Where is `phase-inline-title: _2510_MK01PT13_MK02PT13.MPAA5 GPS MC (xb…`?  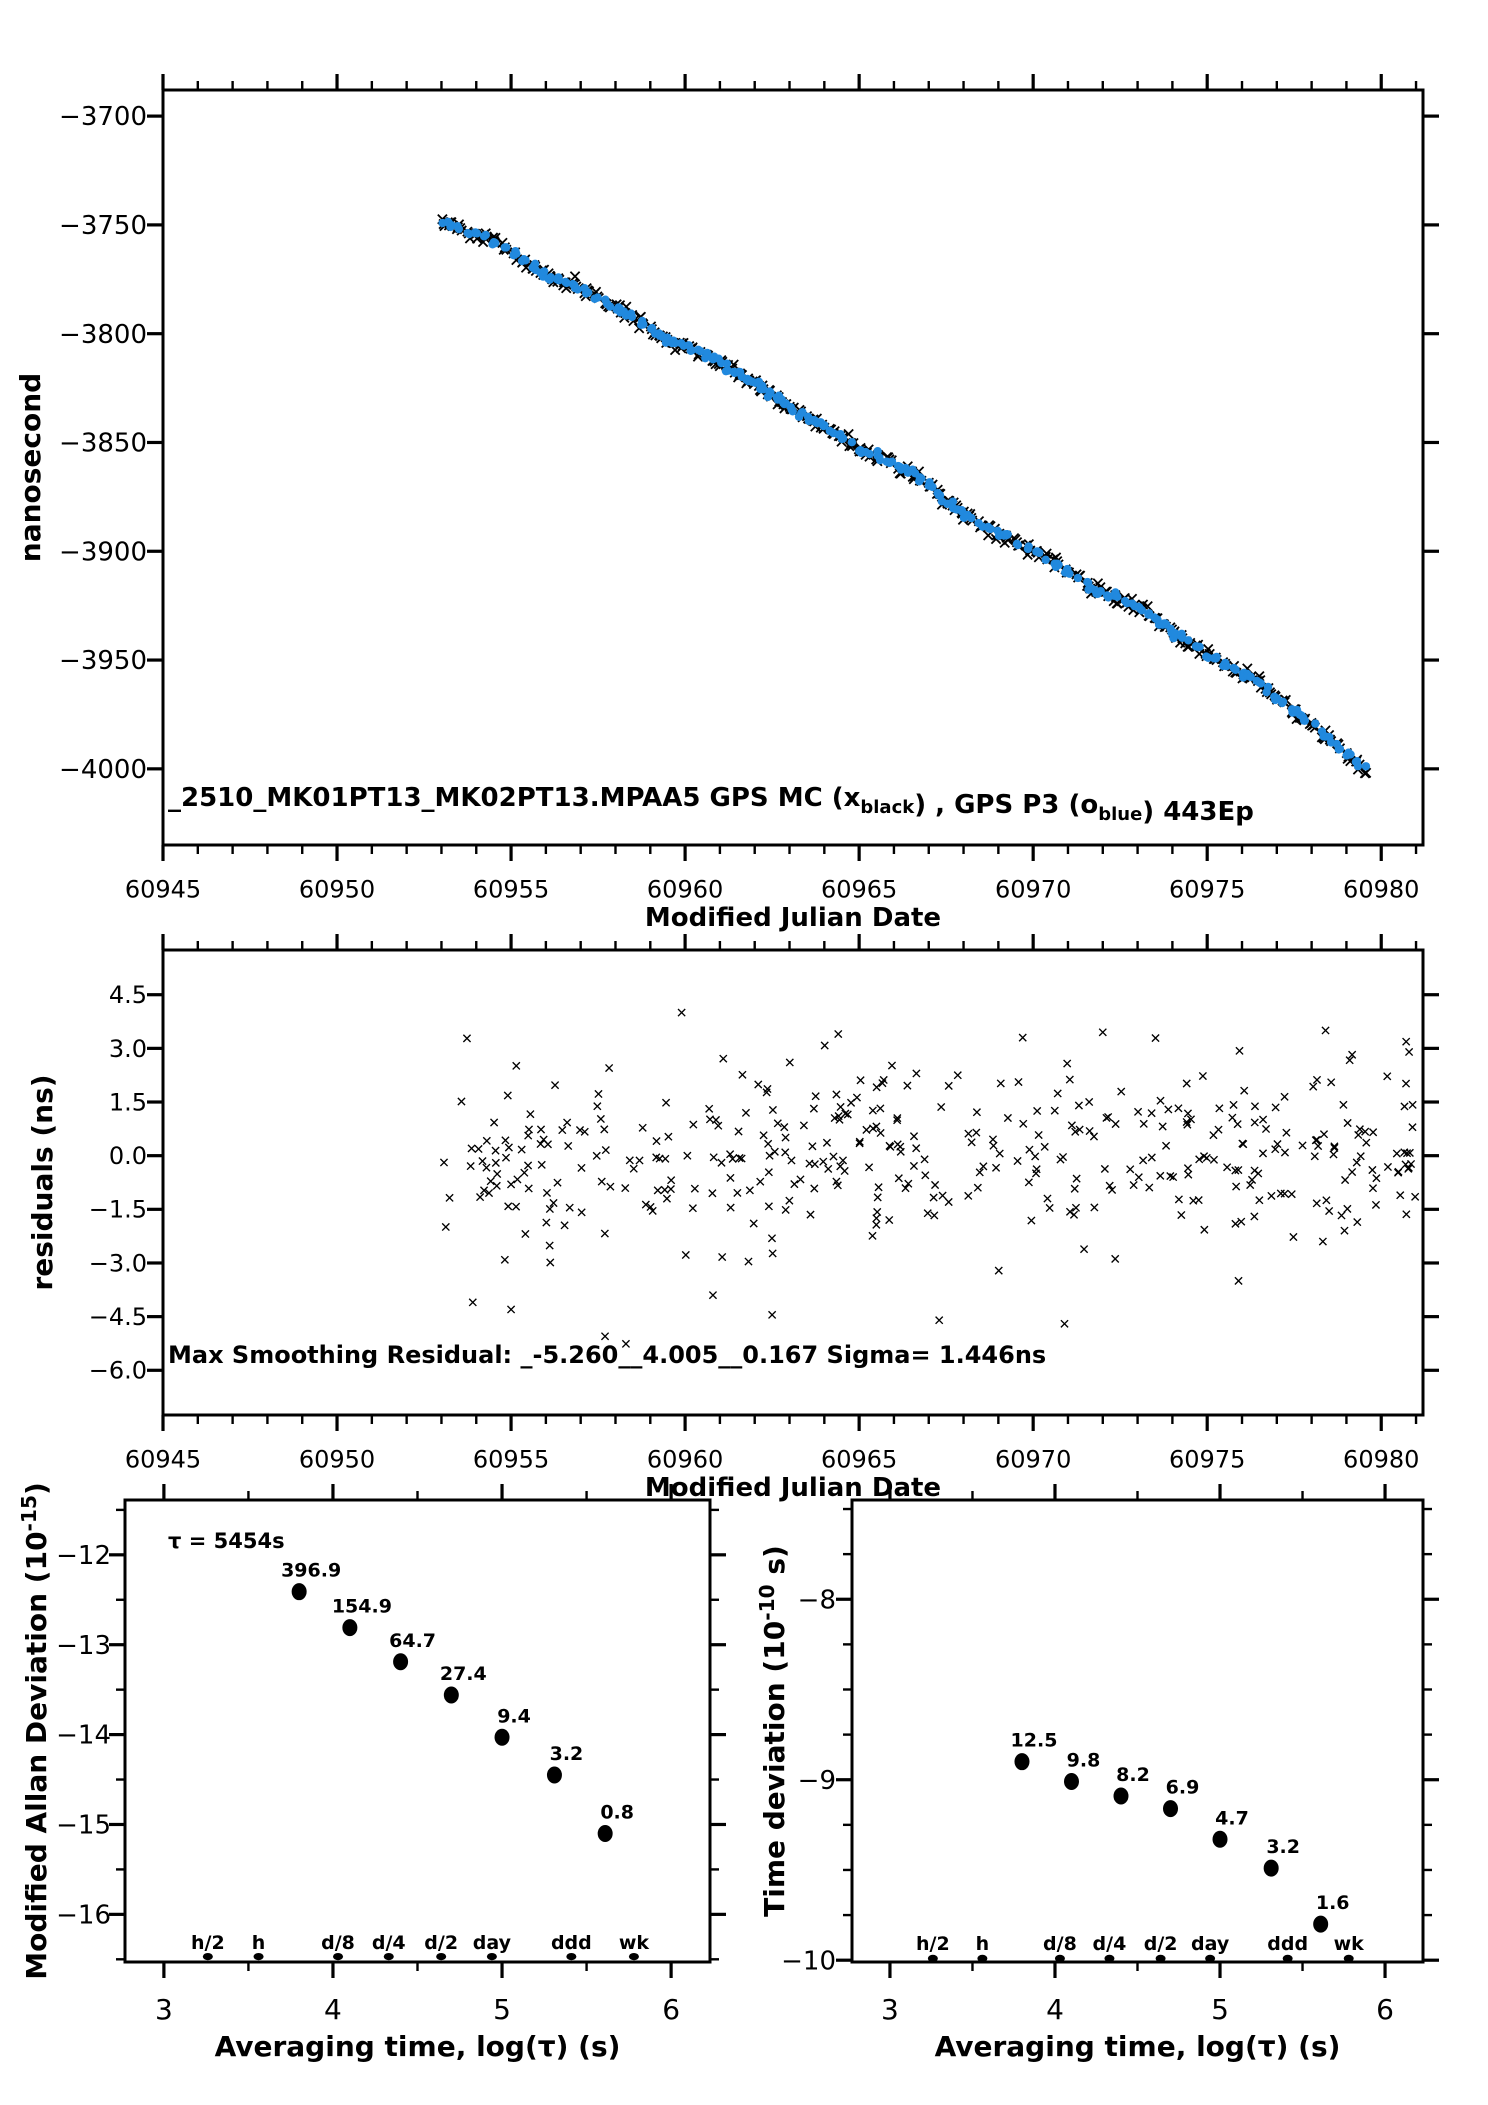
phase-inline-title: _2510_MK01PT13_MK02PT13.MPAA5 GPS MC (xb… is located at coordinates (711, 805).